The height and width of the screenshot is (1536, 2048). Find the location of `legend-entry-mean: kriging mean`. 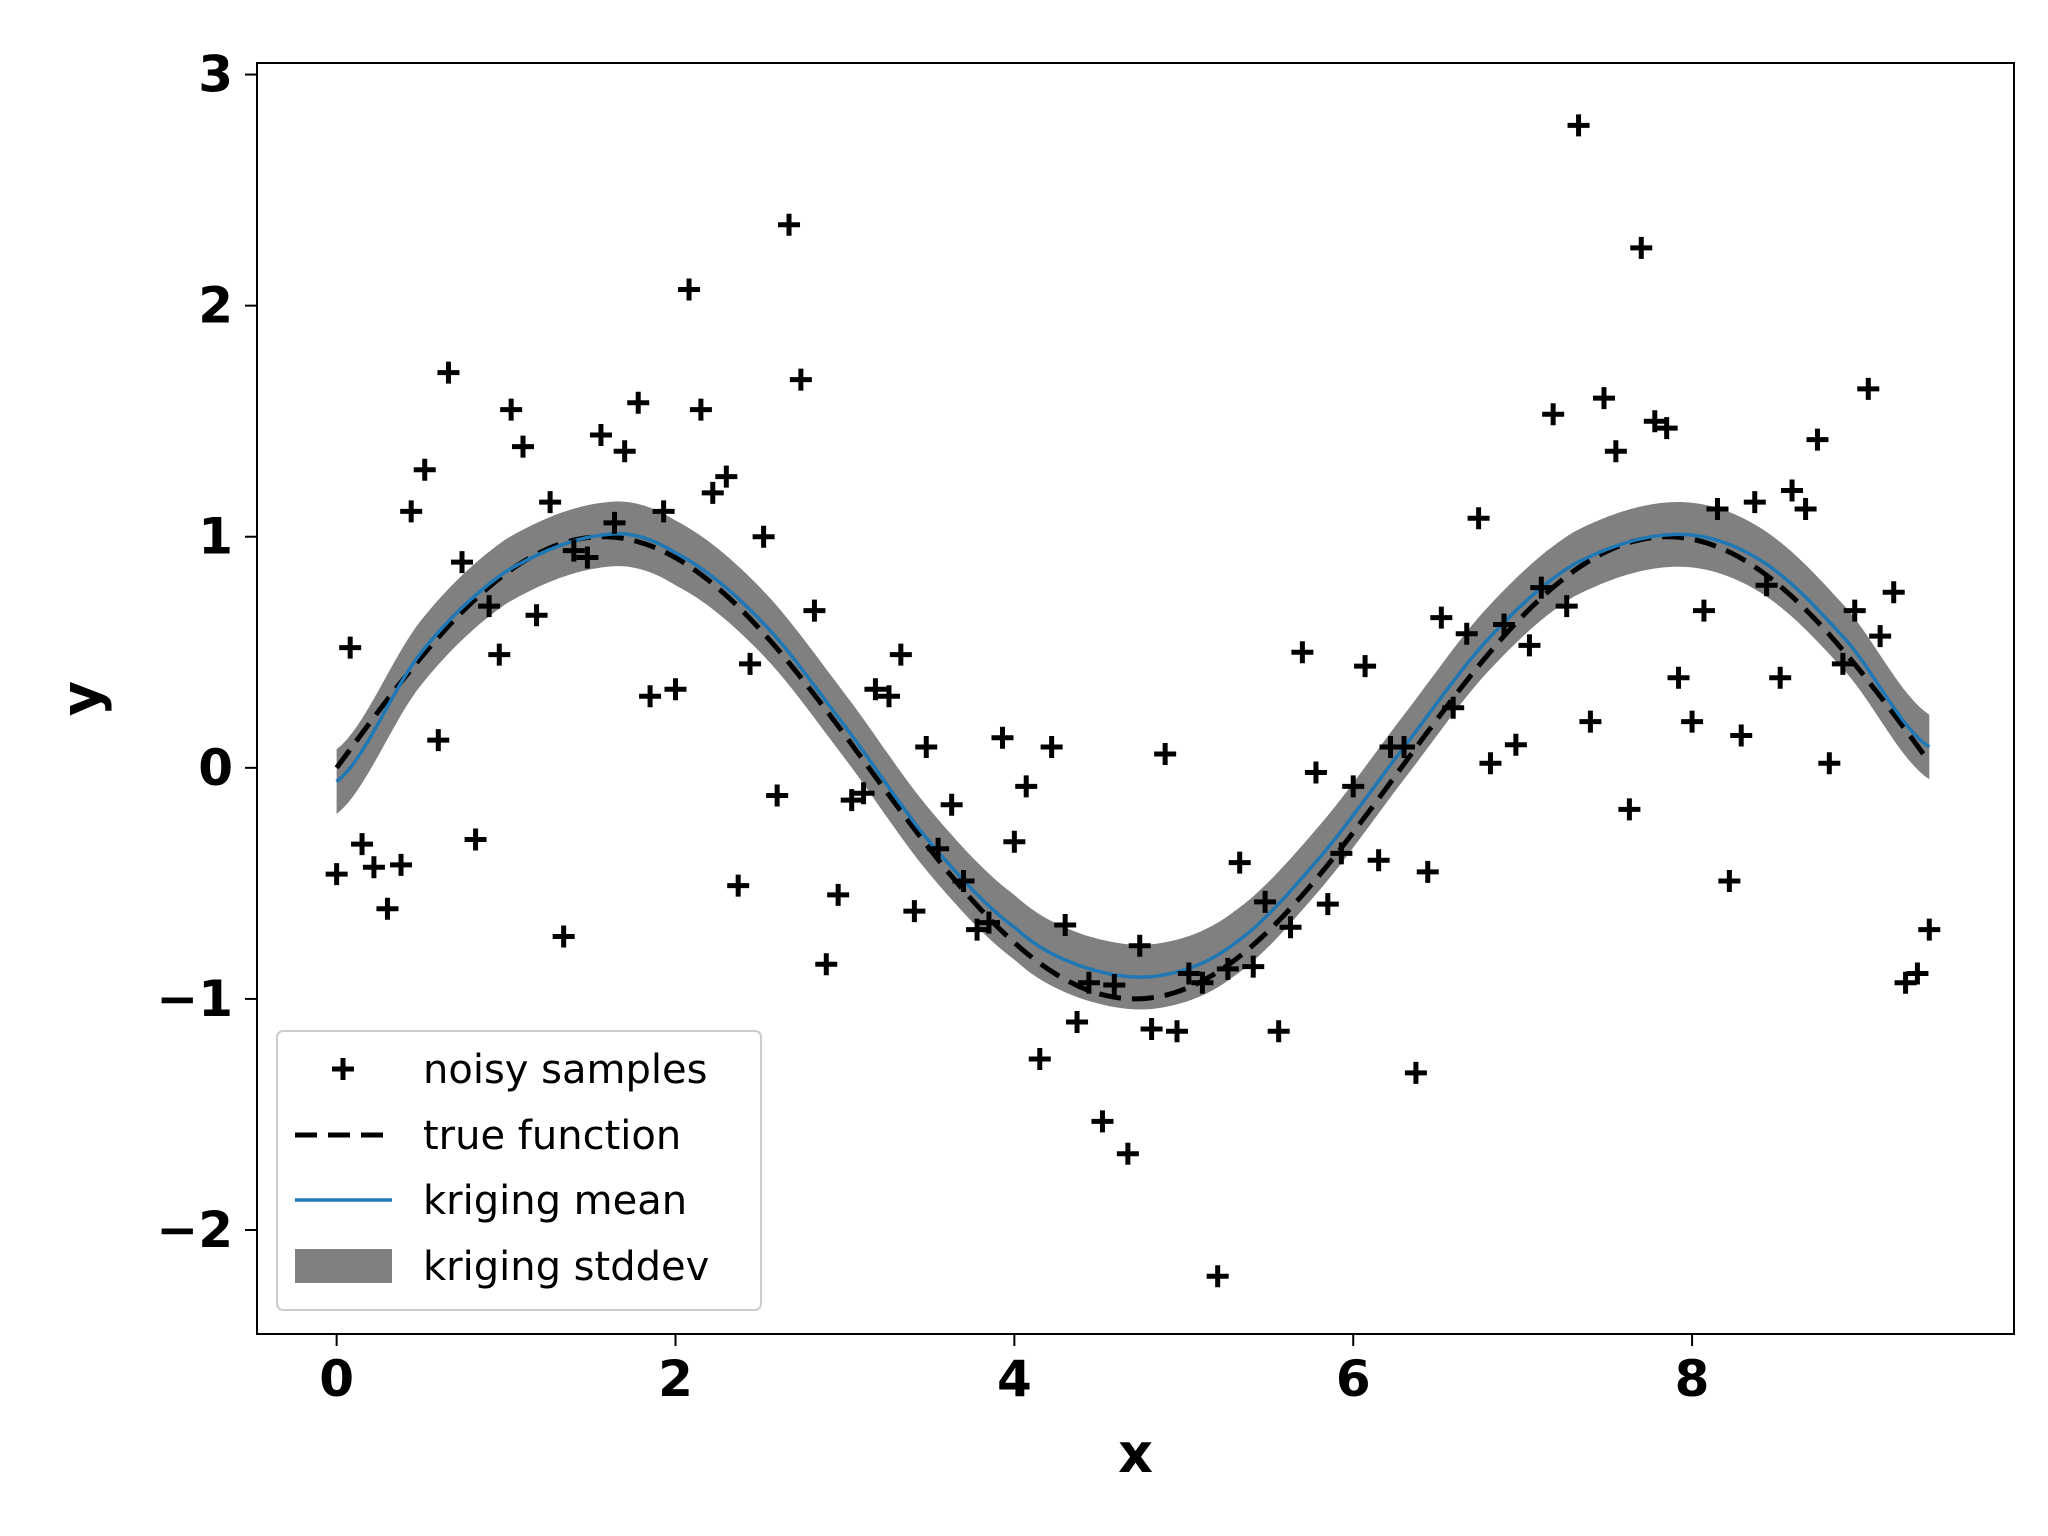

legend-entry-mean: kriging mean is located at coordinates (491, 1201).